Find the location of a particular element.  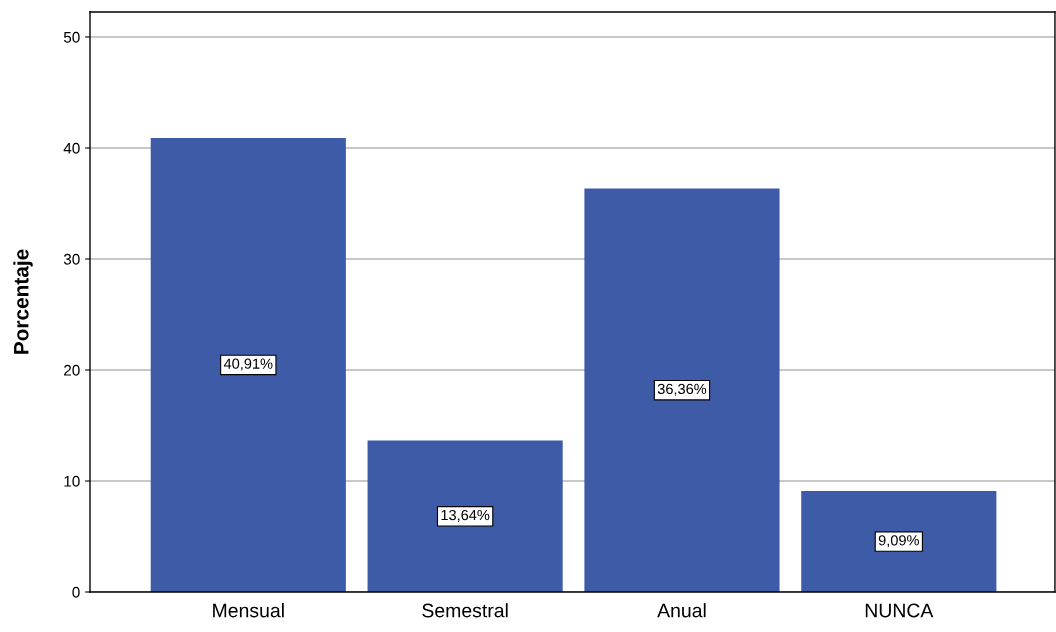

y-axis-title: Porcentaje is located at coordinates (23, 301).